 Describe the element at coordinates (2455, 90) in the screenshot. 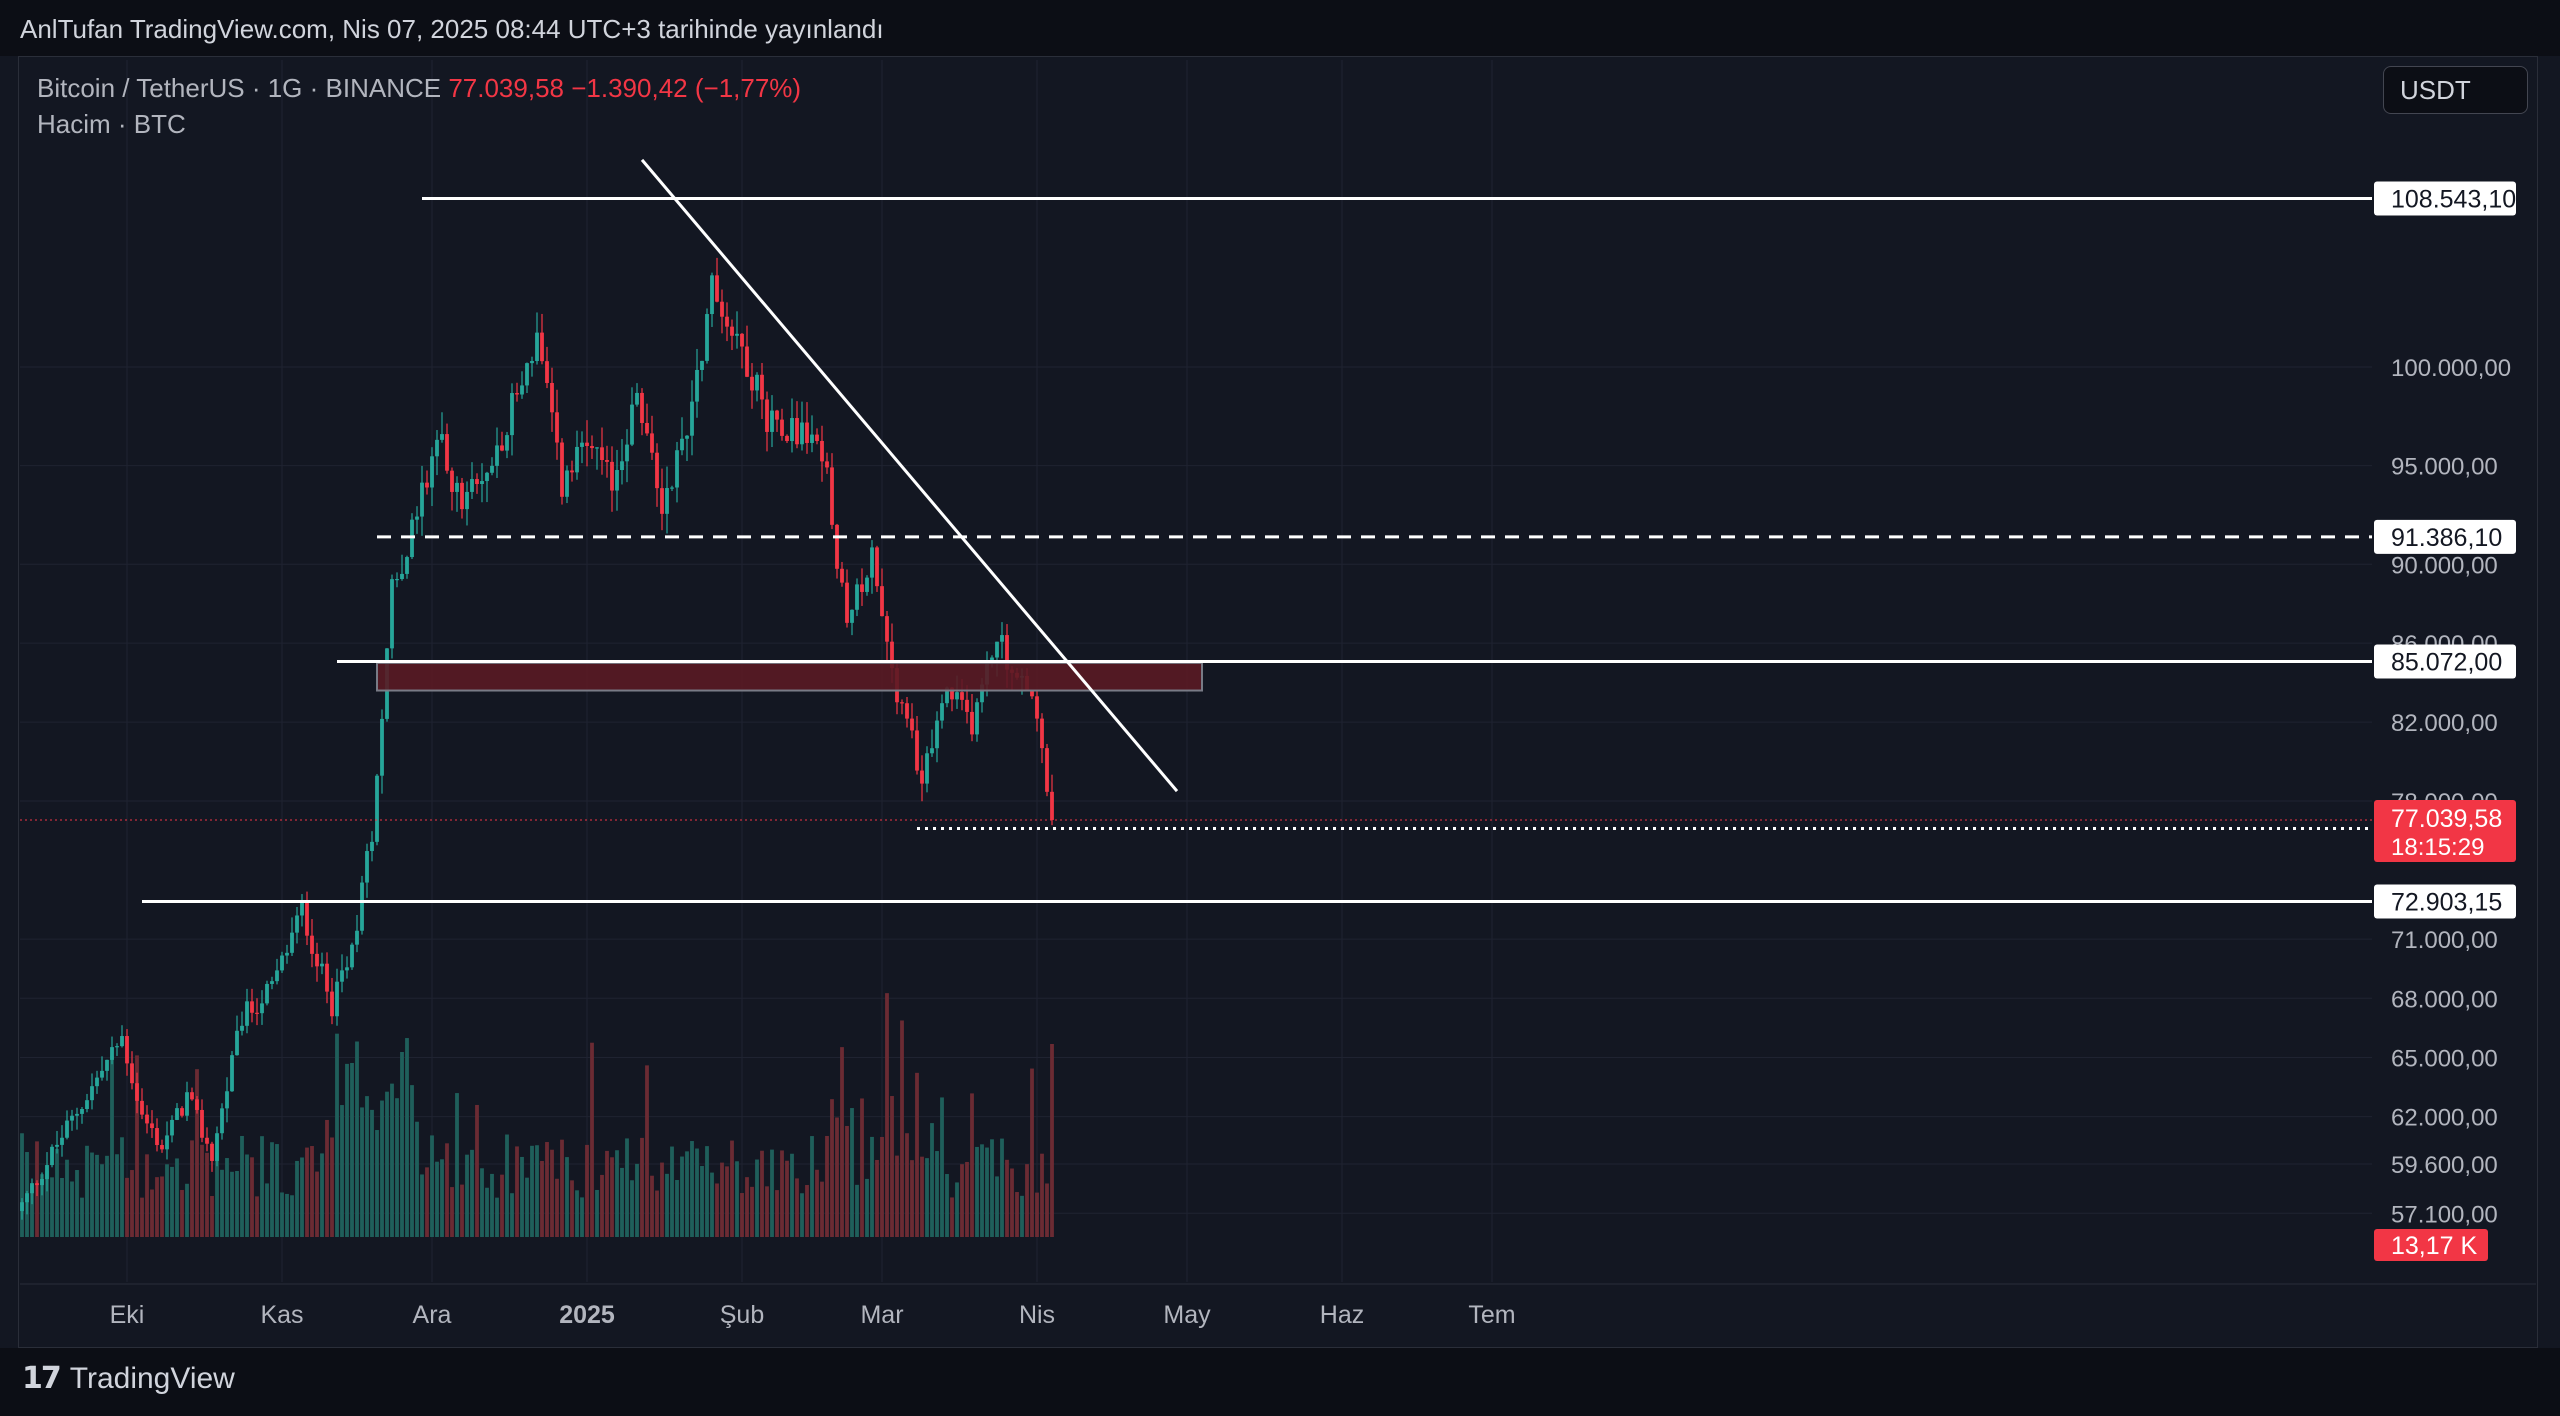

I see `currency-button: USDT` at that location.